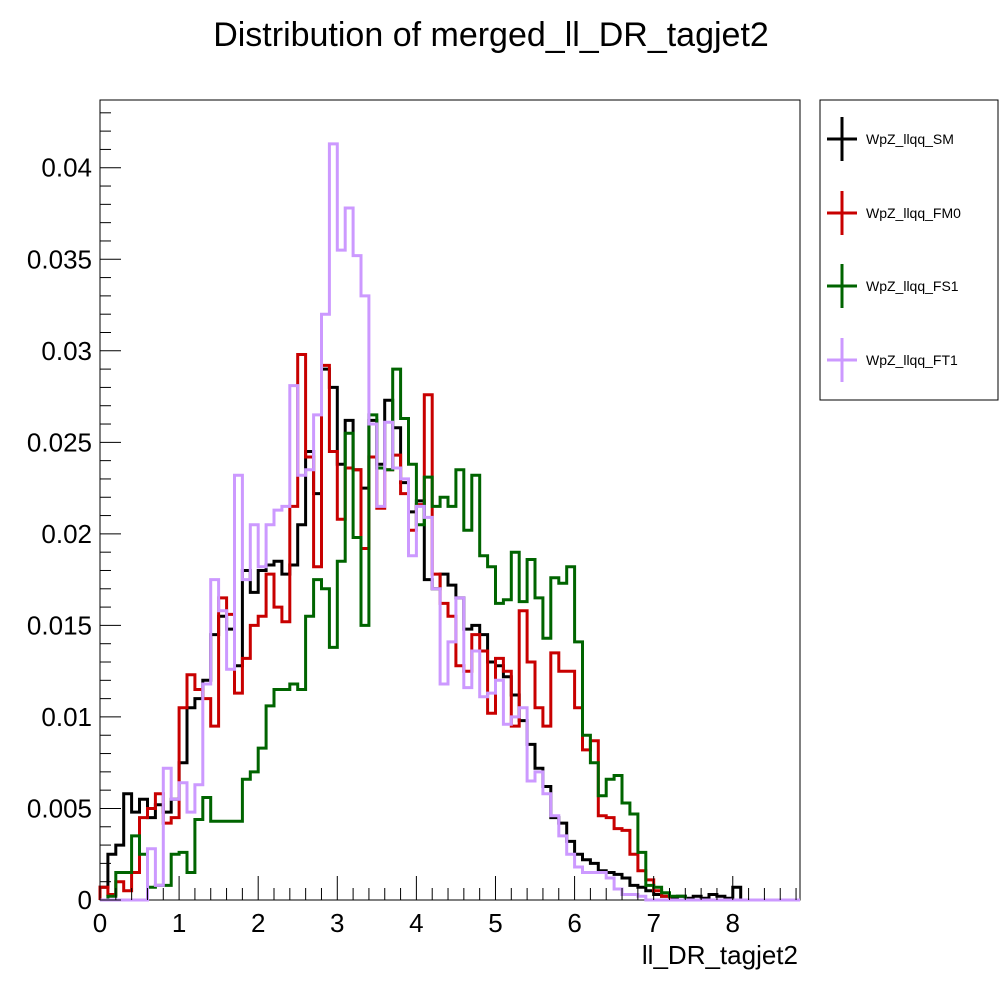 The width and height of the screenshot is (1000, 1000). I want to click on y-tick-label: 0.01, so click(66, 717).